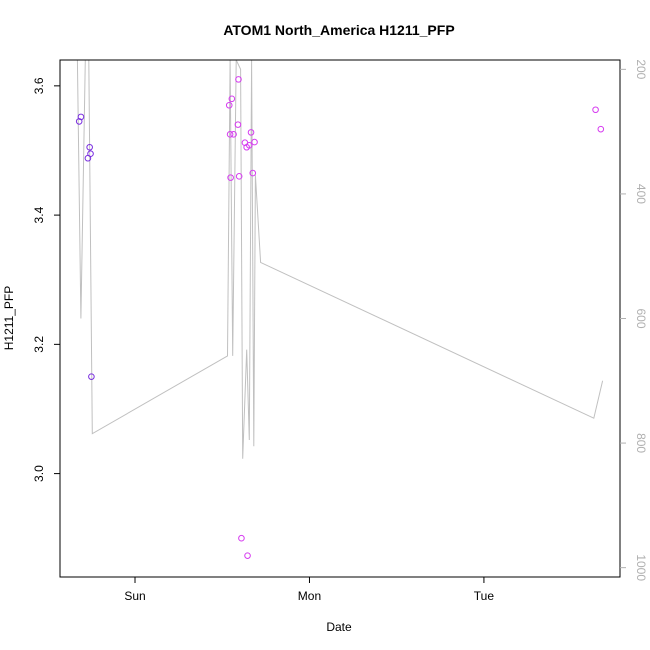 This screenshot has width=650, height=650. Describe the element at coordinates (309, 596) in the screenshot. I see `x-tick-label: Mon` at that location.